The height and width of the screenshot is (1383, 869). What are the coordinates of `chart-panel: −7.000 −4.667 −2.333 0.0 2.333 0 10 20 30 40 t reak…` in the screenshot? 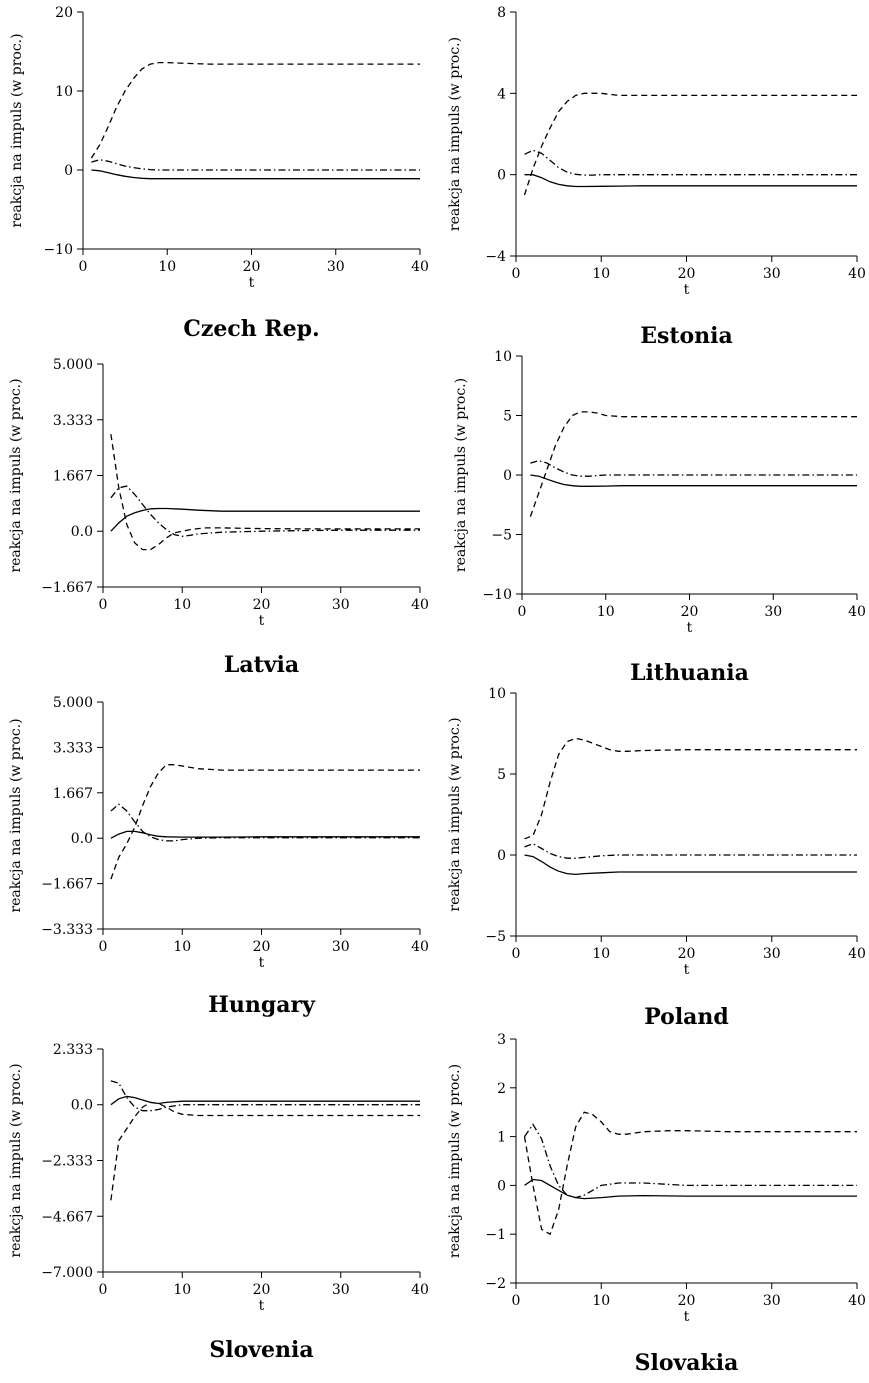 It's located at (218, 1202).